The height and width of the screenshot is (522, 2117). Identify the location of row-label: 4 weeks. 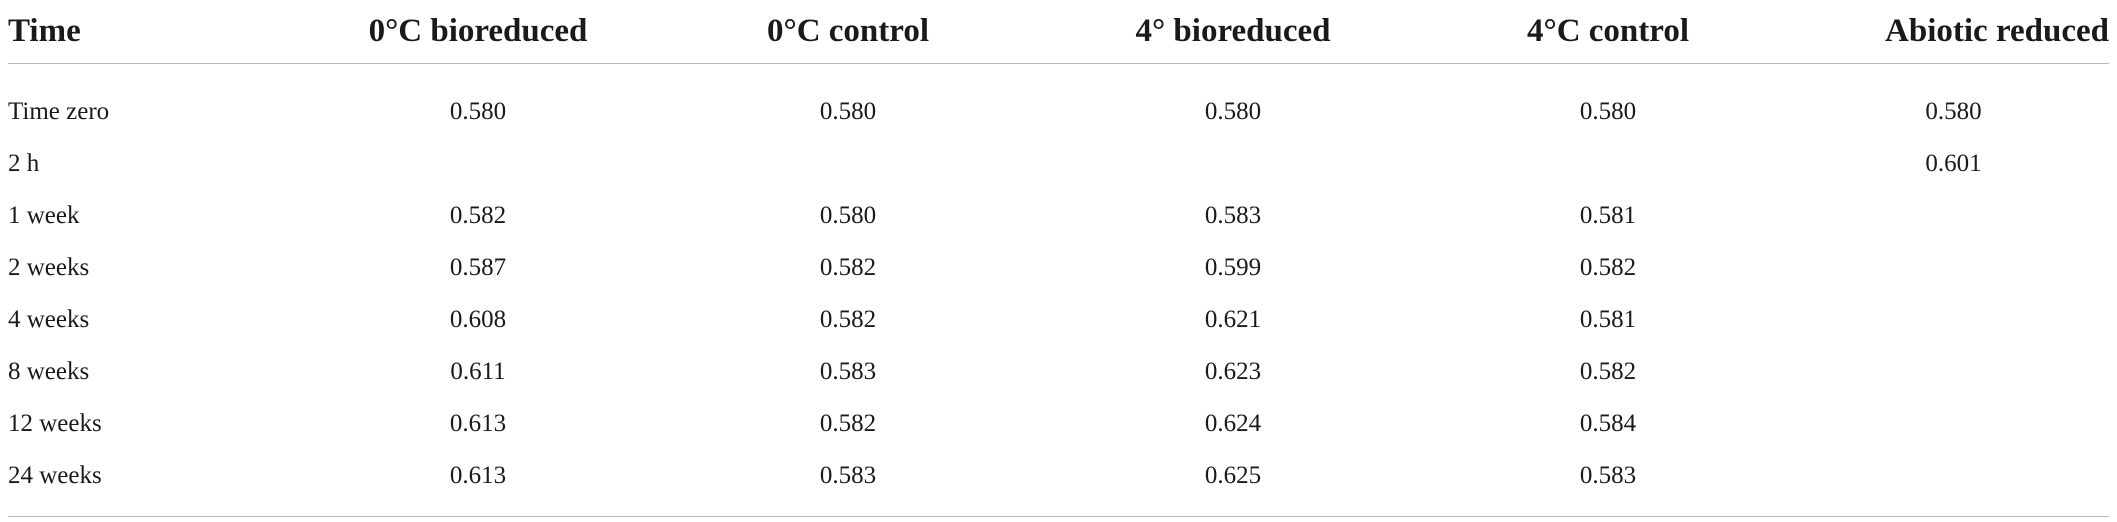
(49, 319).